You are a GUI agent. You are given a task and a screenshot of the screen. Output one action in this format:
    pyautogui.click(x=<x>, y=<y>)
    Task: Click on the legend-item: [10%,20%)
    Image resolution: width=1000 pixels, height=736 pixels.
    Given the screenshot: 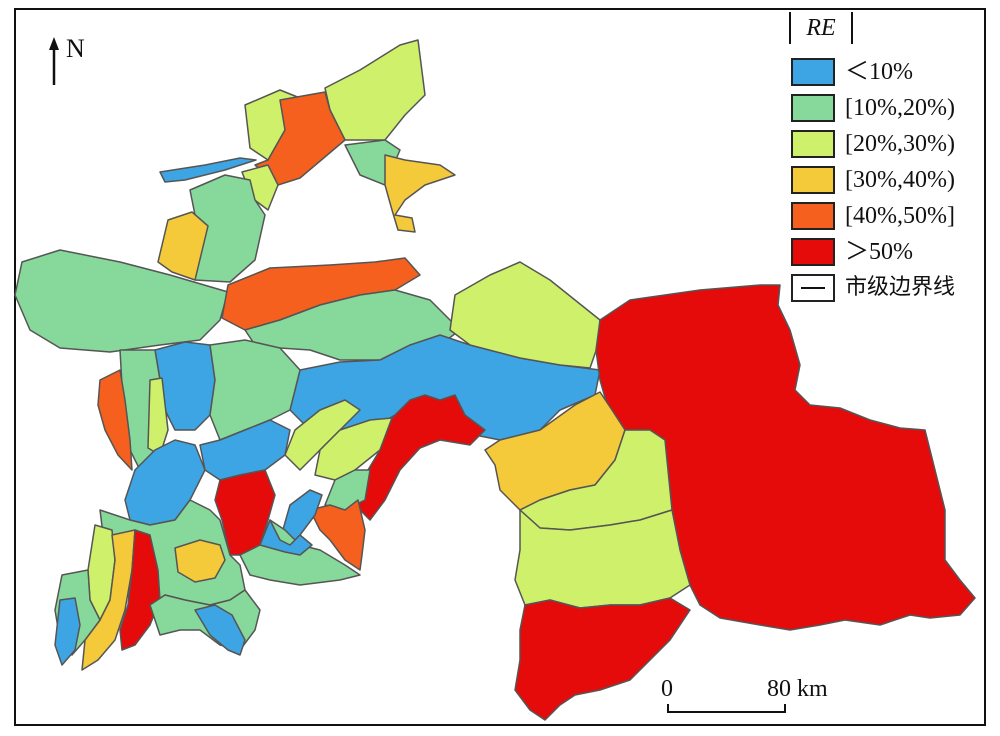 What is the action you would take?
    pyautogui.click(x=887, y=109)
    